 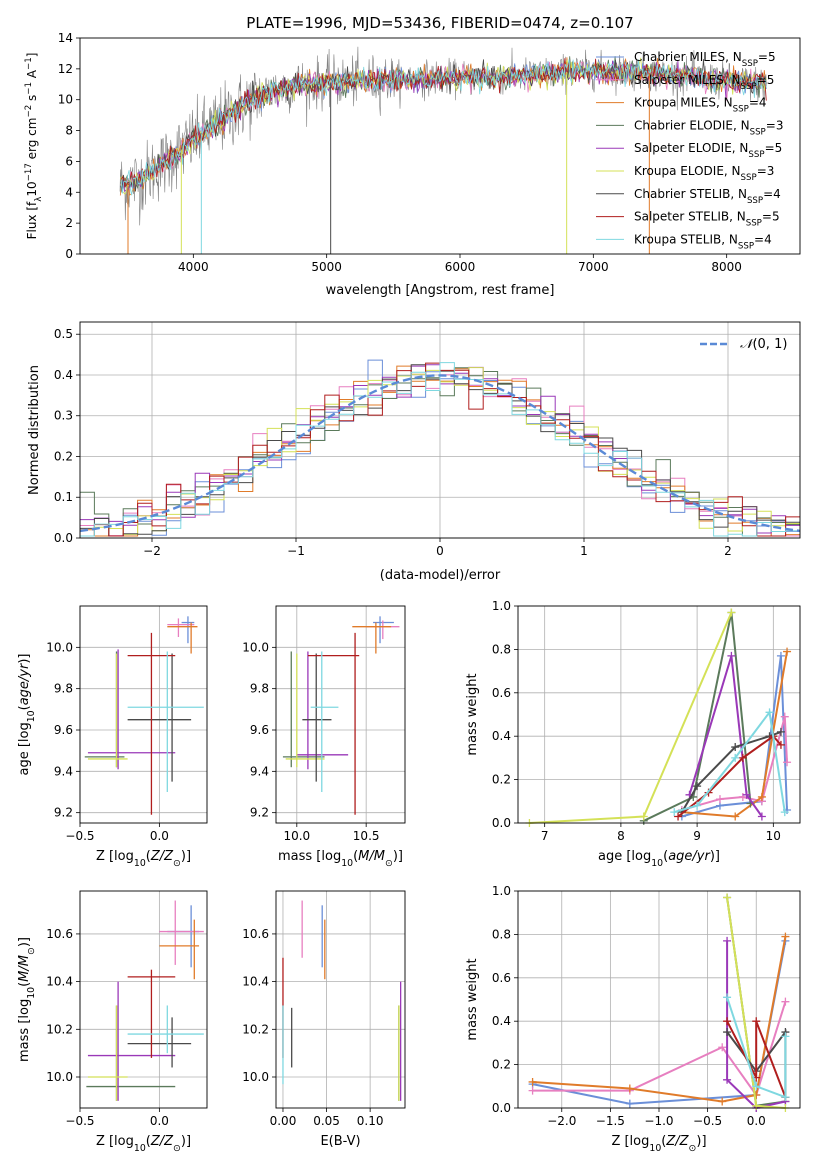 What do you see at coordinates (705, 59) in the screenshot?
I see `legend-label: Chabrier MILES, NSSP=5` at bounding box center [705, 59].